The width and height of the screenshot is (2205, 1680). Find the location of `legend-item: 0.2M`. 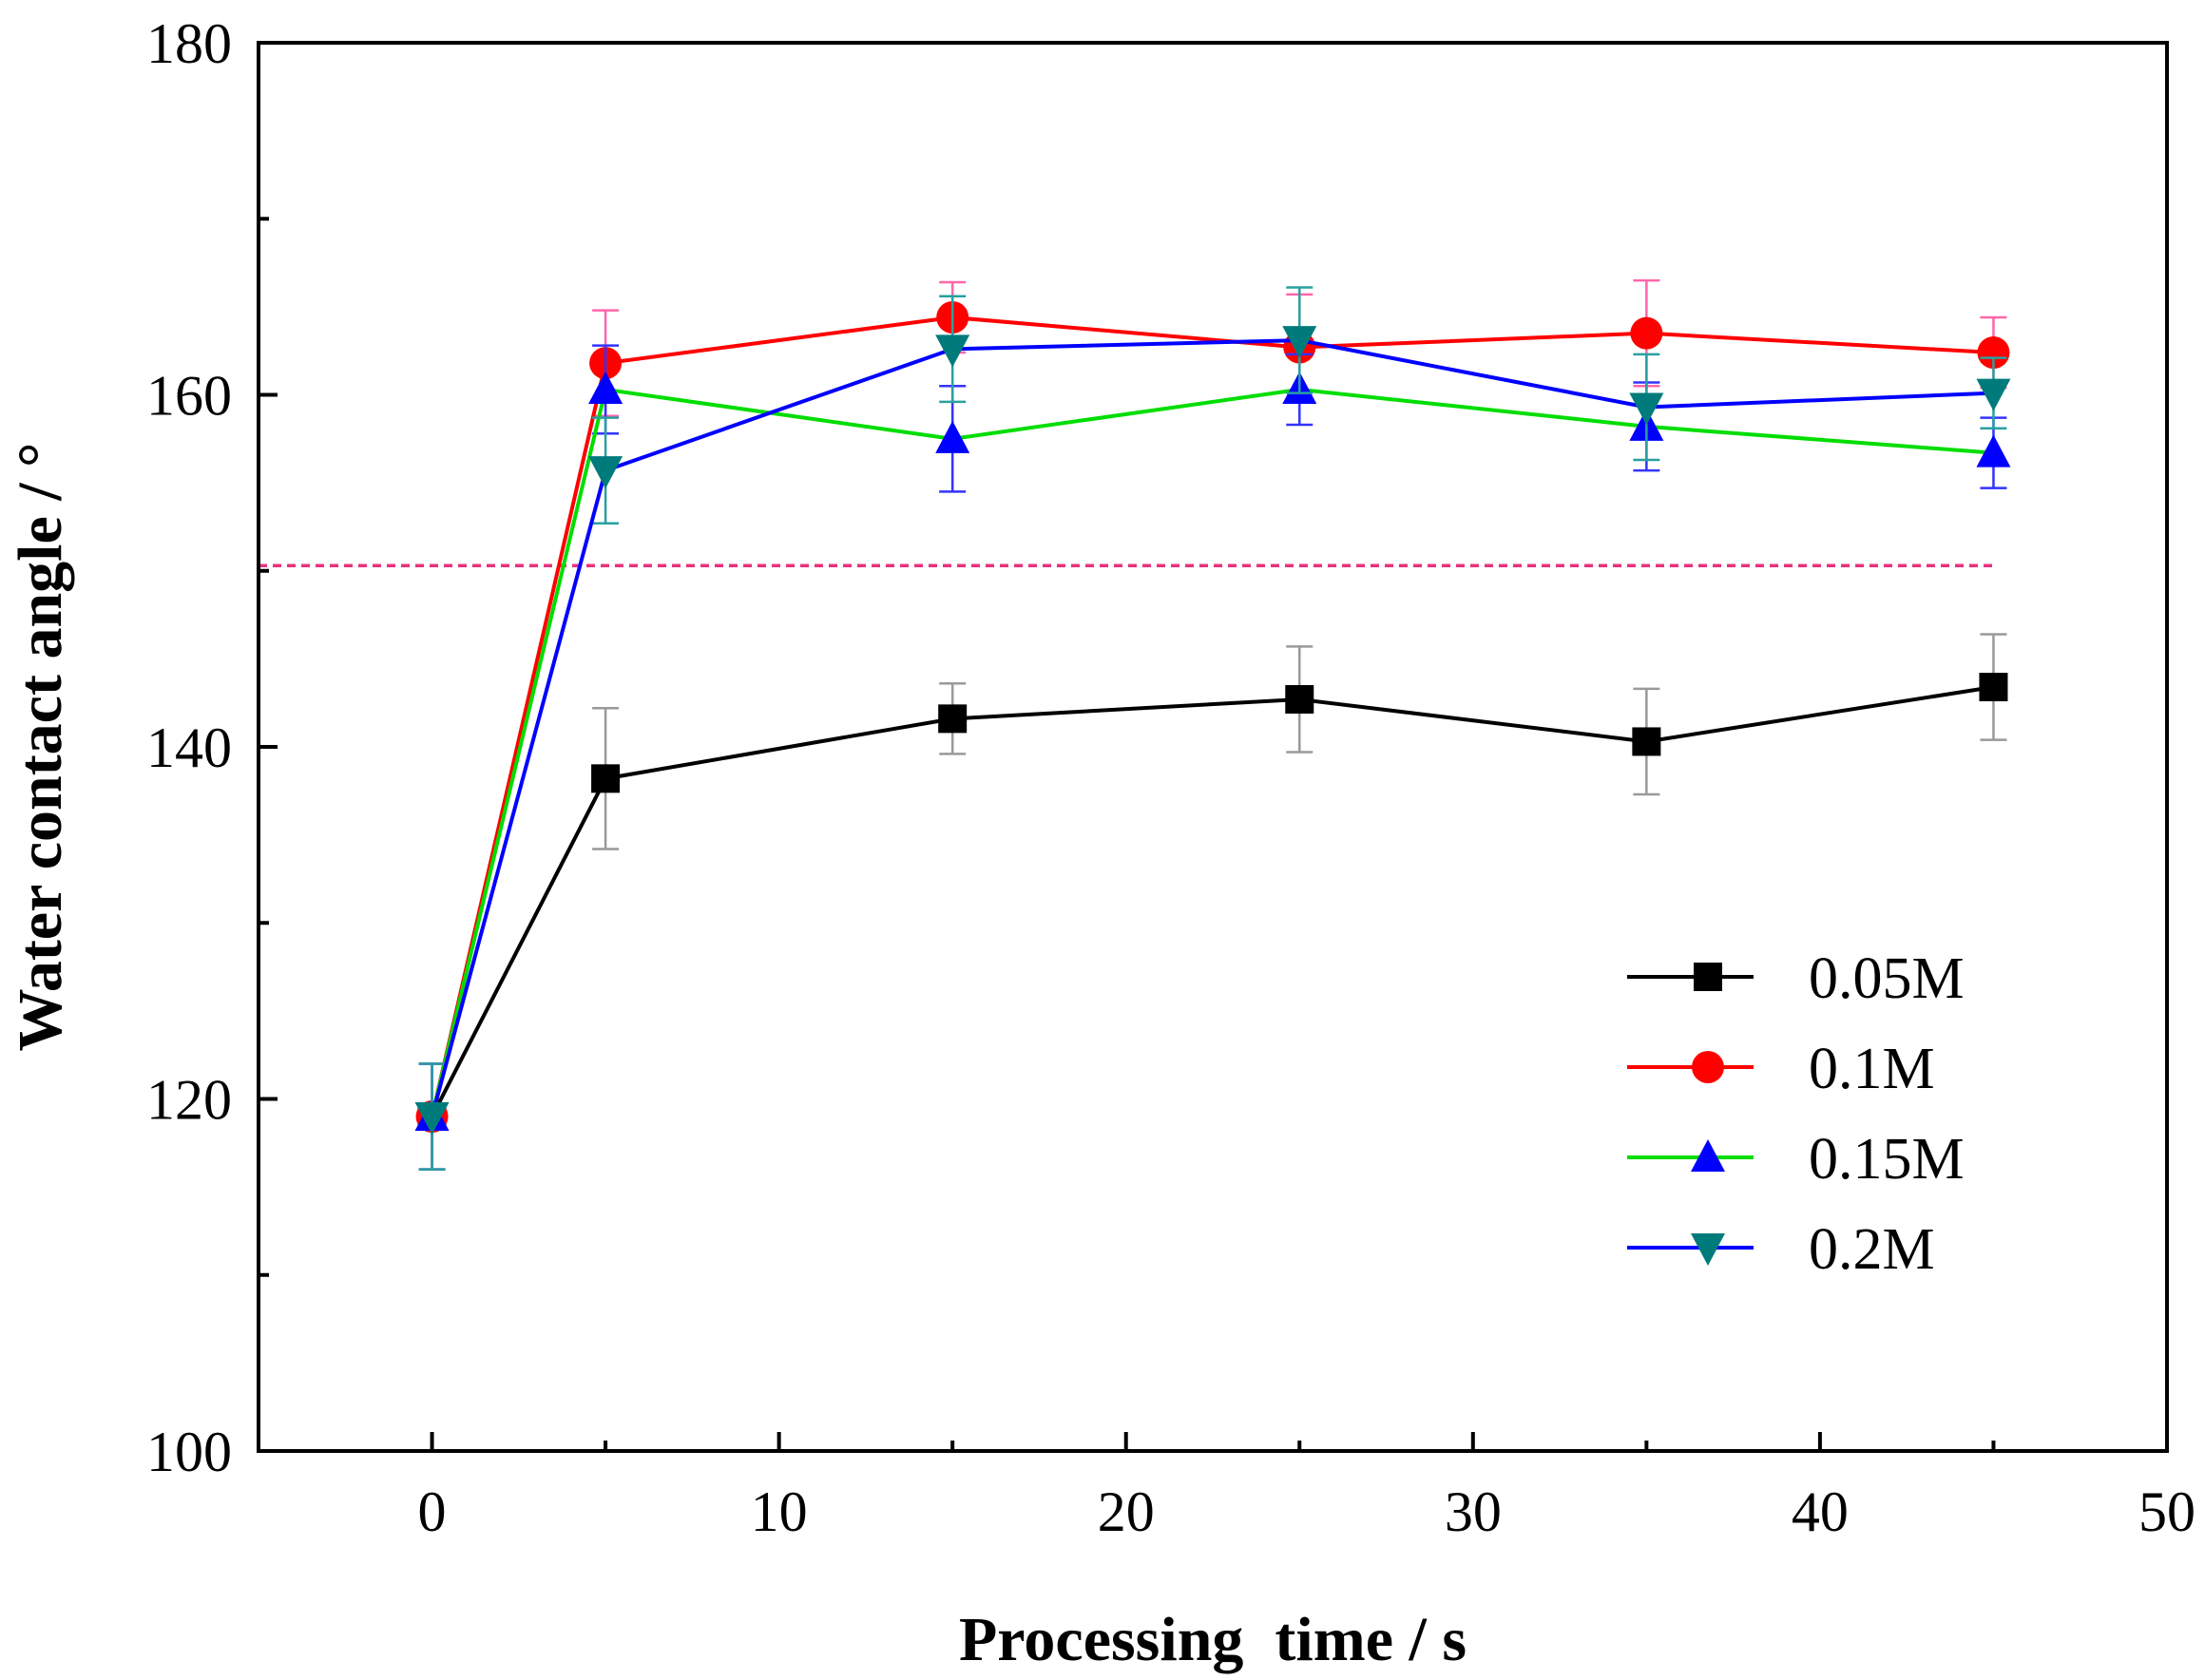

legend-item: 0.2M is located at coordinates (1781, 1249).